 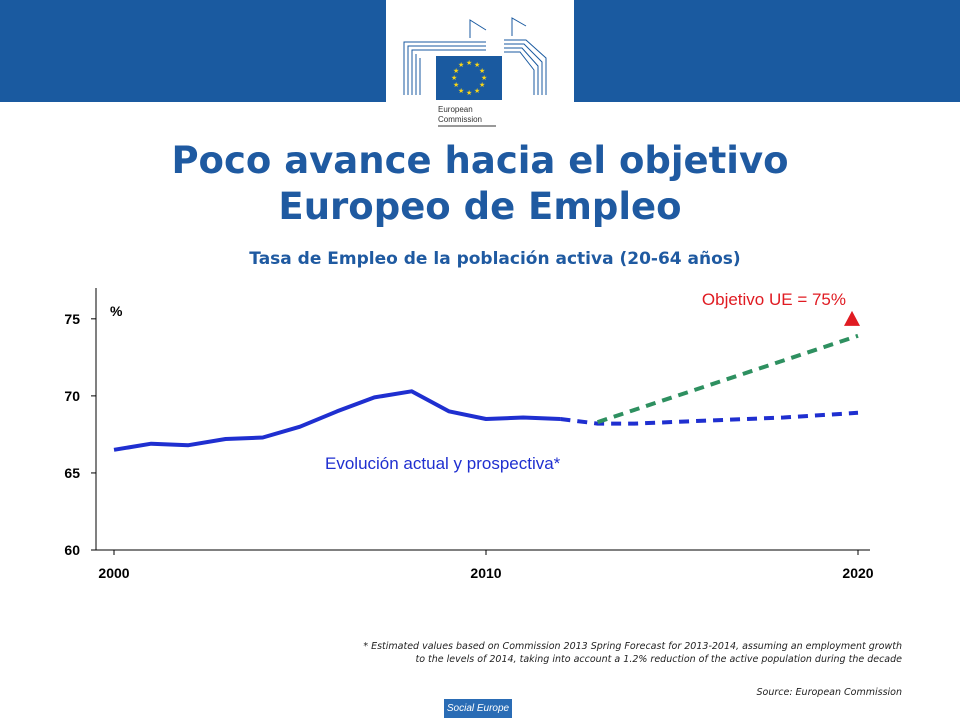 What do you see at coordinates (485, 573) in the screenshot?
I see `x-tick-label: 2010` at bounding box center [485, 573].